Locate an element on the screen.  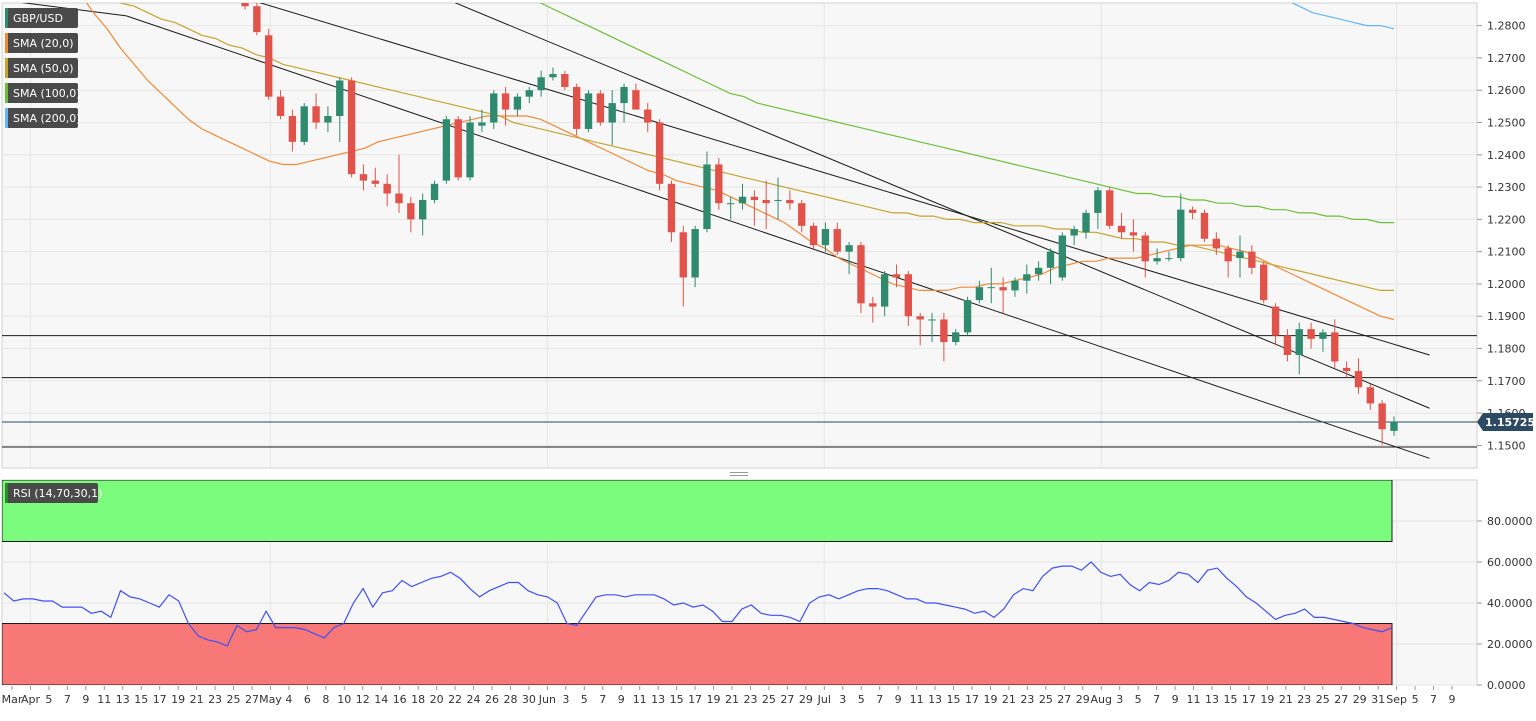
panel-resize-handle is located at coordinates (739, 474).